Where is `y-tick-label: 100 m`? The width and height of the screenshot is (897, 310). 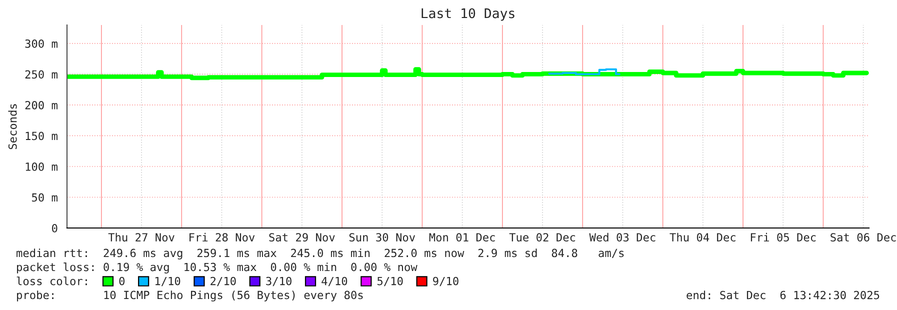
y-tick-label: 100 m is located at coordinates (42, 166).